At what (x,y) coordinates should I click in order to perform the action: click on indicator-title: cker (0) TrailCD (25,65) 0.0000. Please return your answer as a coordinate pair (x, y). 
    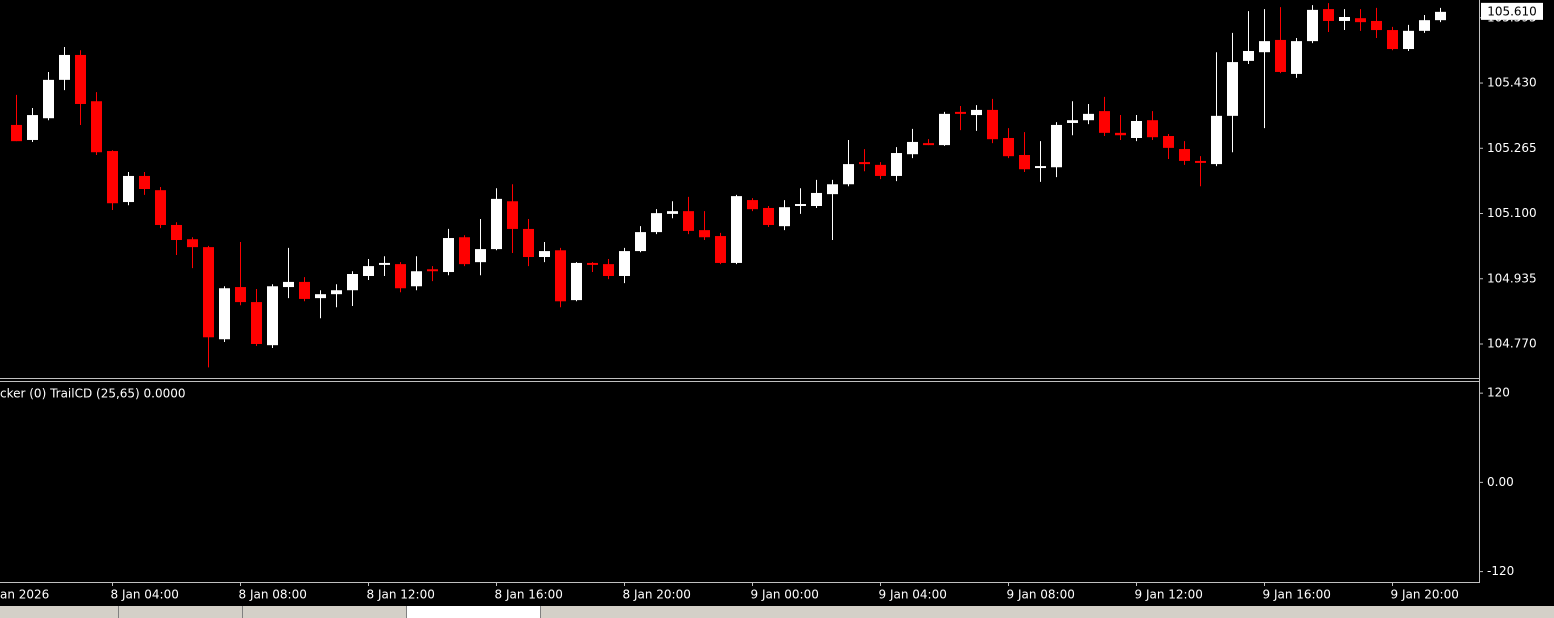
    Looking at the image, I should click on (93, 394).